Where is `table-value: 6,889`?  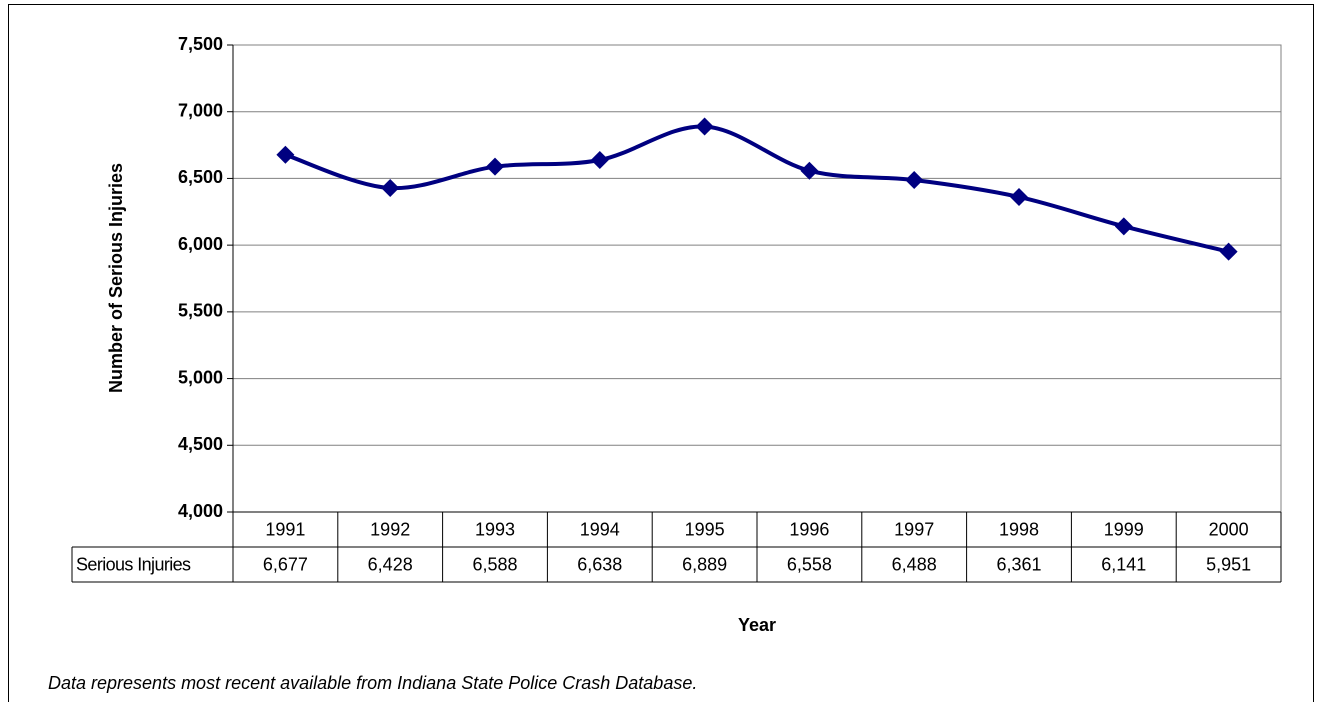 table-value: 6,889 is located at coordinates (704, 564).